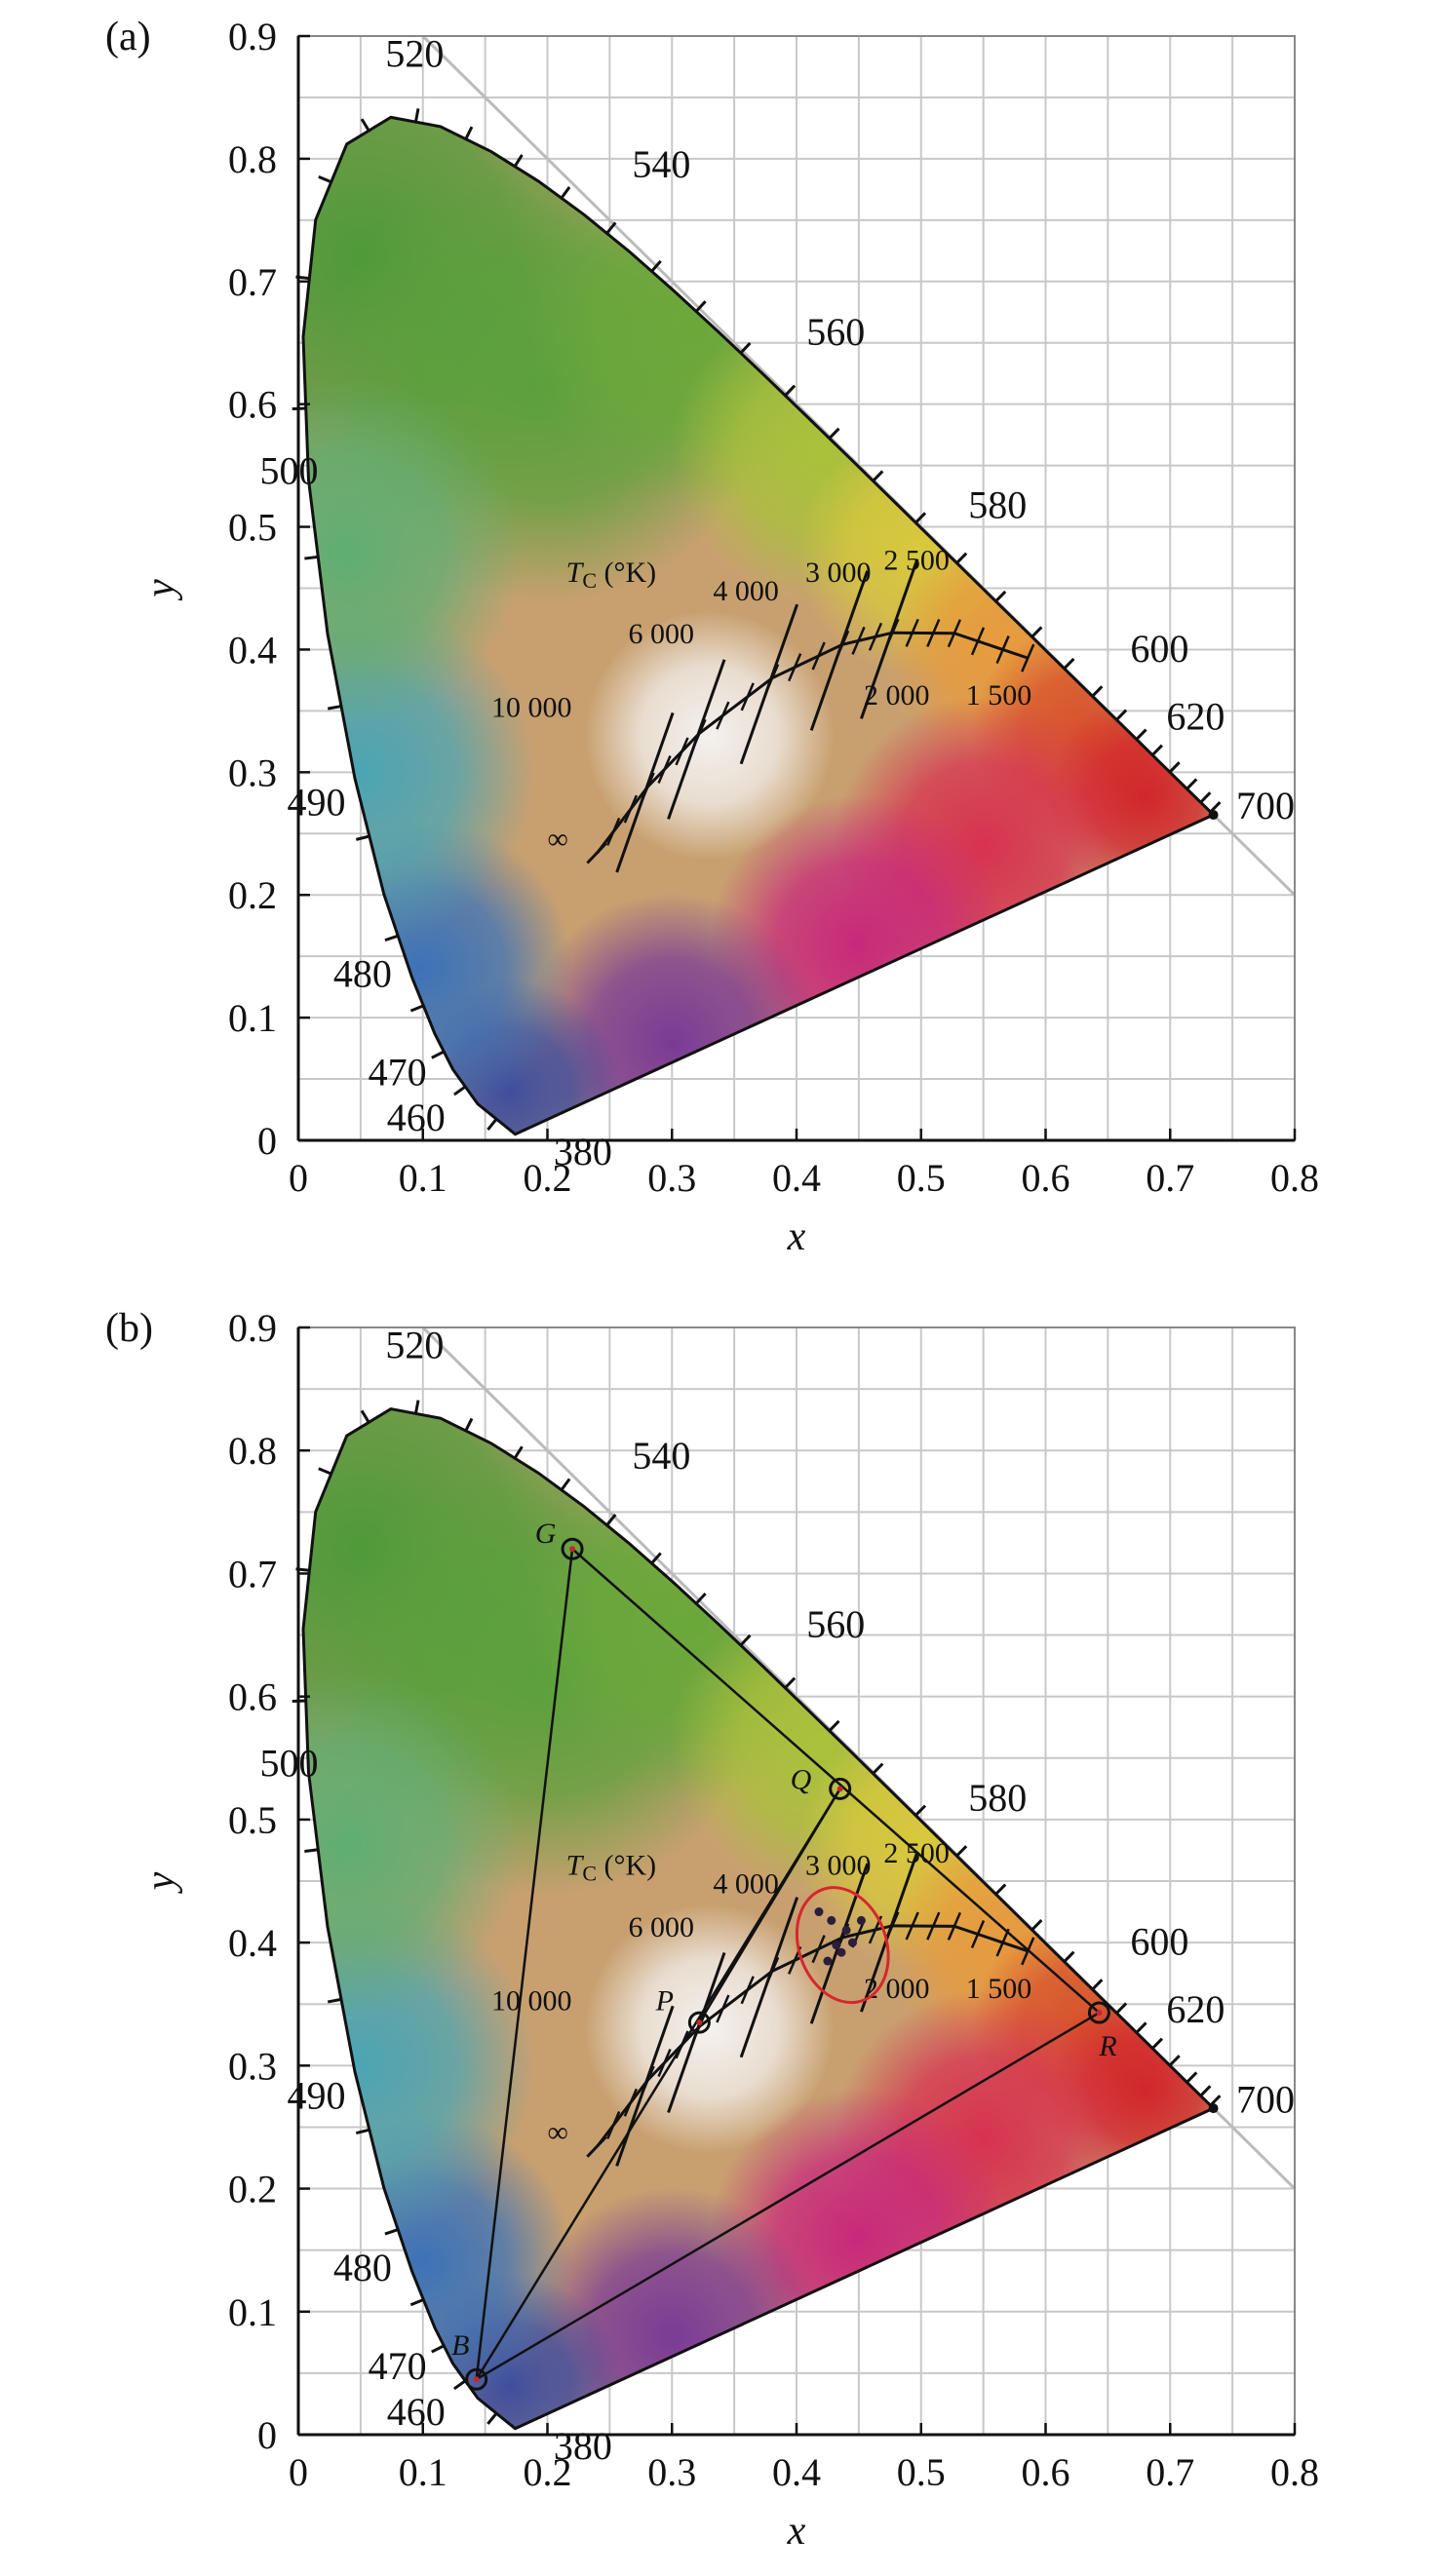  What do you see at coordinates (1265, 805) in the screenshot?
I see `wavelength-label-700: 700` at bounding box center [1265, 805].